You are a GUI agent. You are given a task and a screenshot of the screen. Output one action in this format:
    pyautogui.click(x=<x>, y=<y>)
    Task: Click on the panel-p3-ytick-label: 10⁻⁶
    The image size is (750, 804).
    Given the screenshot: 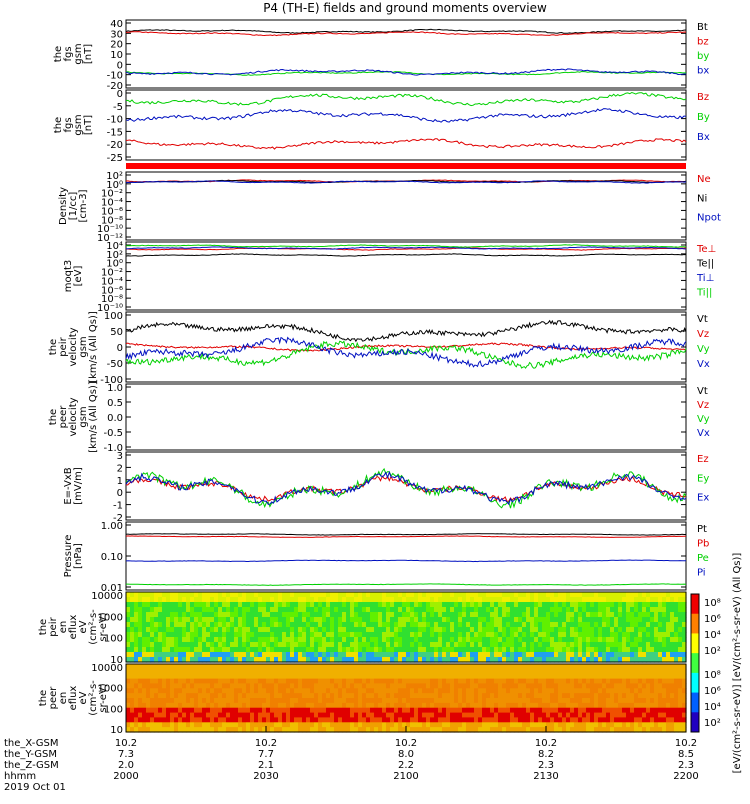 What is the action you would take?
    pyautogui.click(x=112, y=211)
    